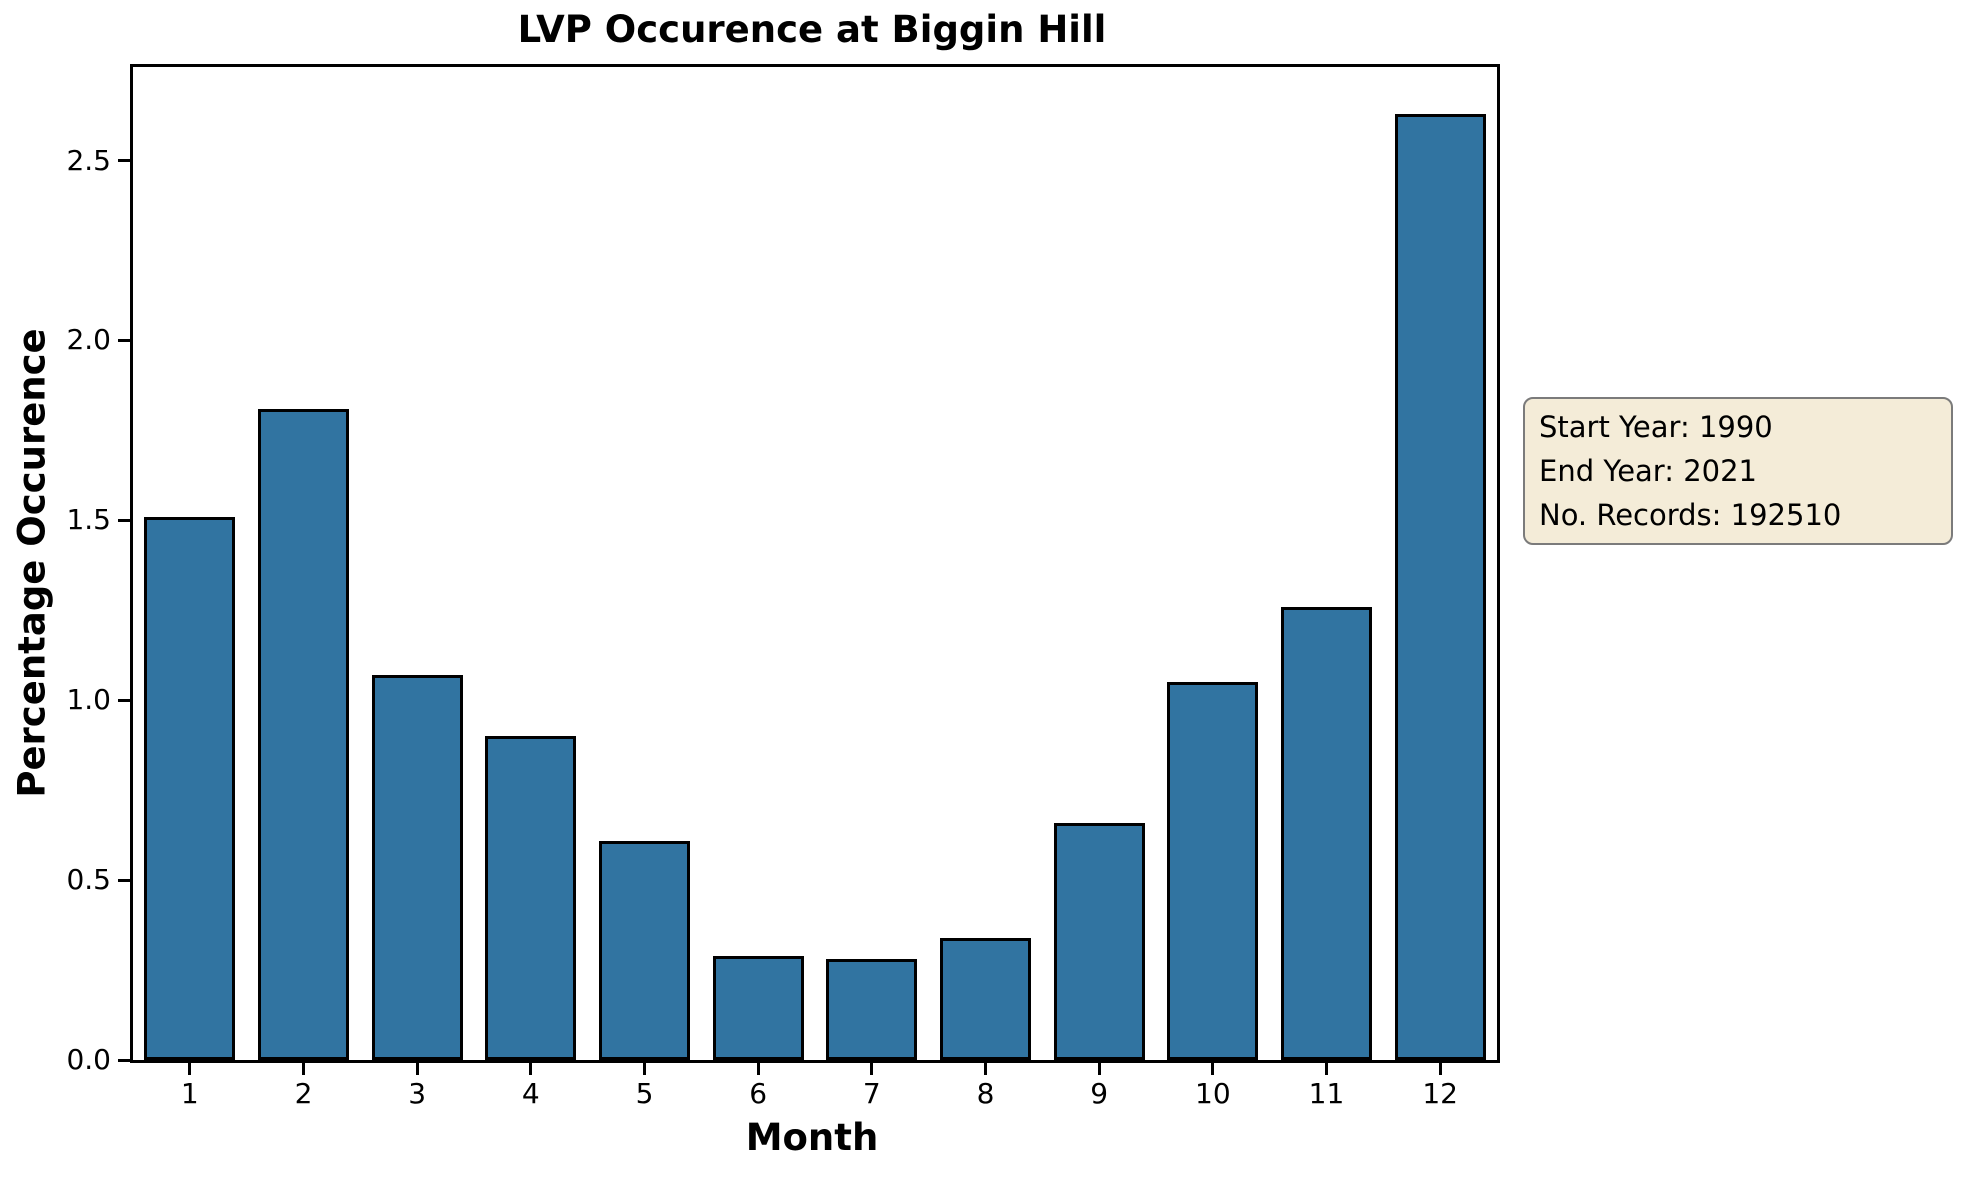  Describe the element at coordinates (1326, 1093) in the screenshot. I see `x-tick-label: 11` at that location.